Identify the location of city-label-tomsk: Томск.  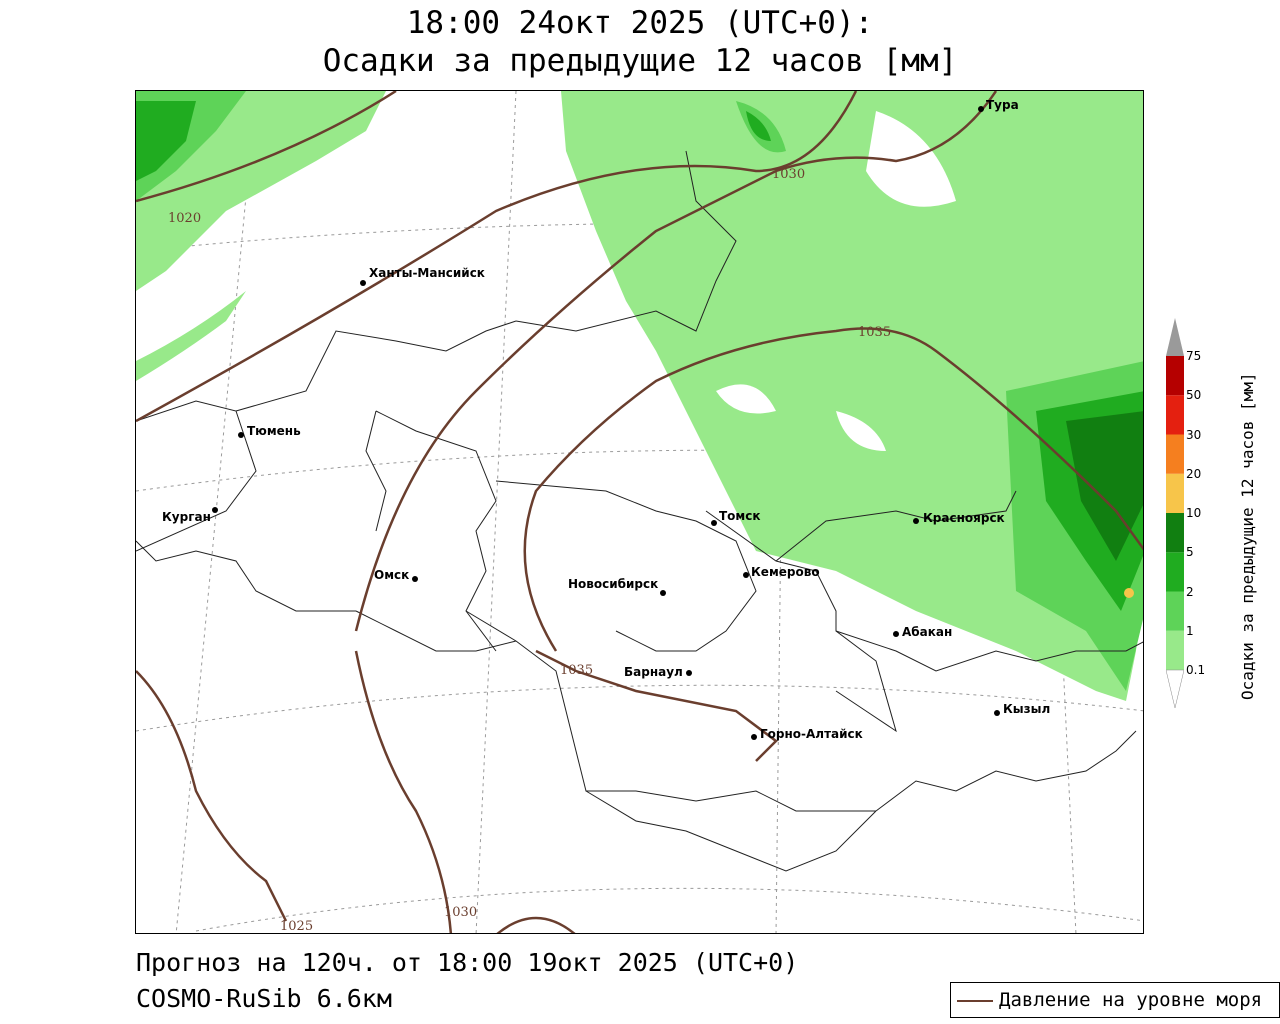
(740, 516).